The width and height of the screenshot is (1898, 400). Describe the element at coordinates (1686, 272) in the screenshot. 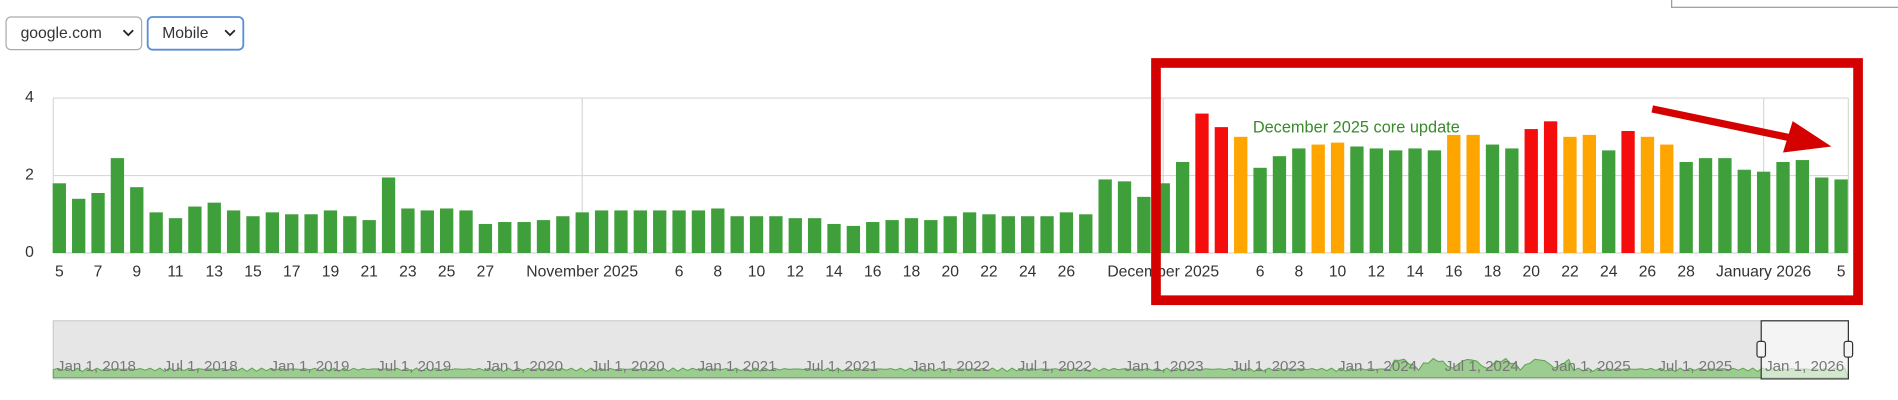

I see `x-tick-label: 28` at that location.